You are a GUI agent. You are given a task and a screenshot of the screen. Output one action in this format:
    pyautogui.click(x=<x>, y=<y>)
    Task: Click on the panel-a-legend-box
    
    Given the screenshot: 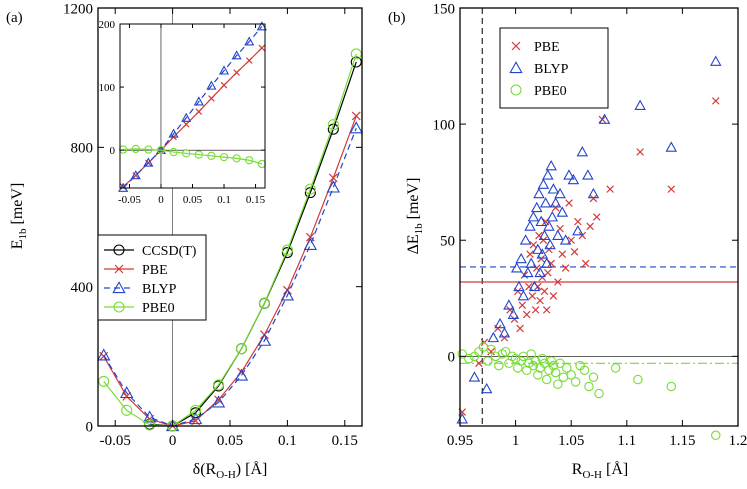 What is the action you would take?
    pyautogui.click(x=152, y=277)
    